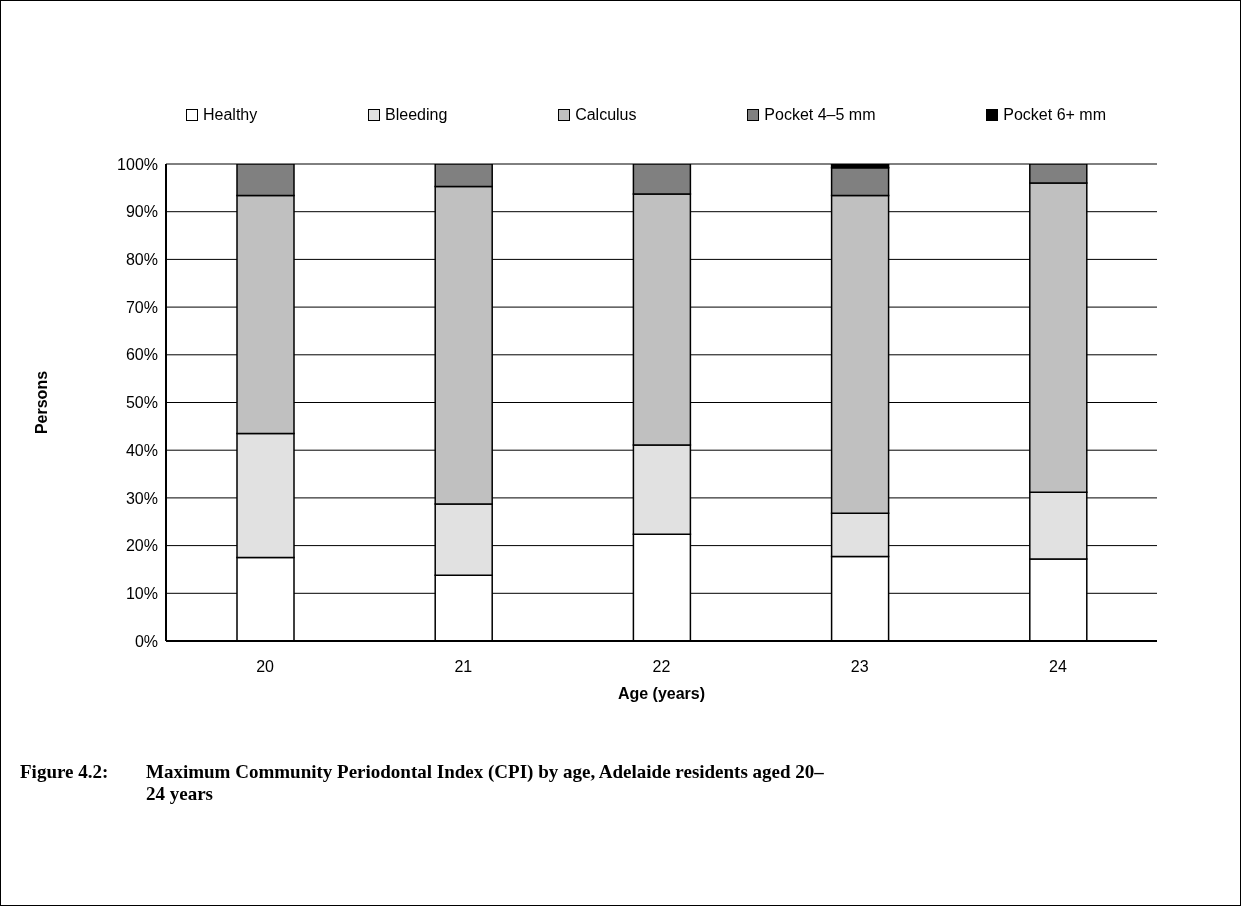 This screenshot has height=906, width=1241. What do you see at coordinates (141, 260) in the screenshot?
I see `y-tick-label: 80%` at bounding box center [141, 260].